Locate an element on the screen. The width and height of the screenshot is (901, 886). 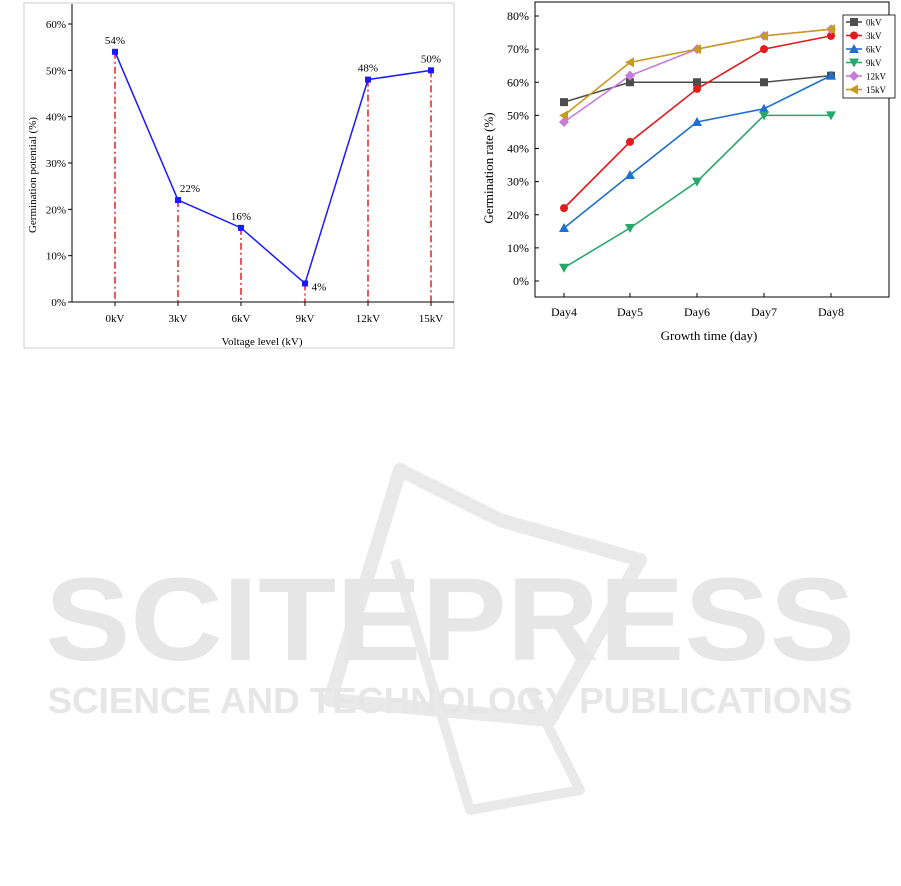
right-y-tick-label: 10% is located at coordinates (518, 248).